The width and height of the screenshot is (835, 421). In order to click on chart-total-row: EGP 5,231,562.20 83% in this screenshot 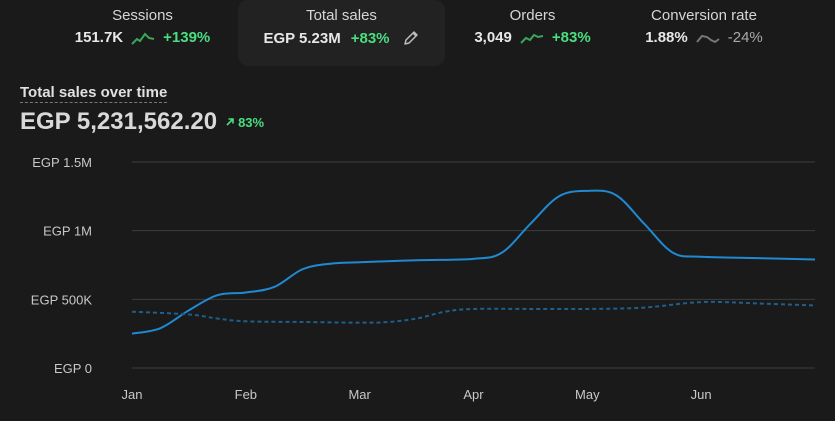, I will do `click(142, 122)`.